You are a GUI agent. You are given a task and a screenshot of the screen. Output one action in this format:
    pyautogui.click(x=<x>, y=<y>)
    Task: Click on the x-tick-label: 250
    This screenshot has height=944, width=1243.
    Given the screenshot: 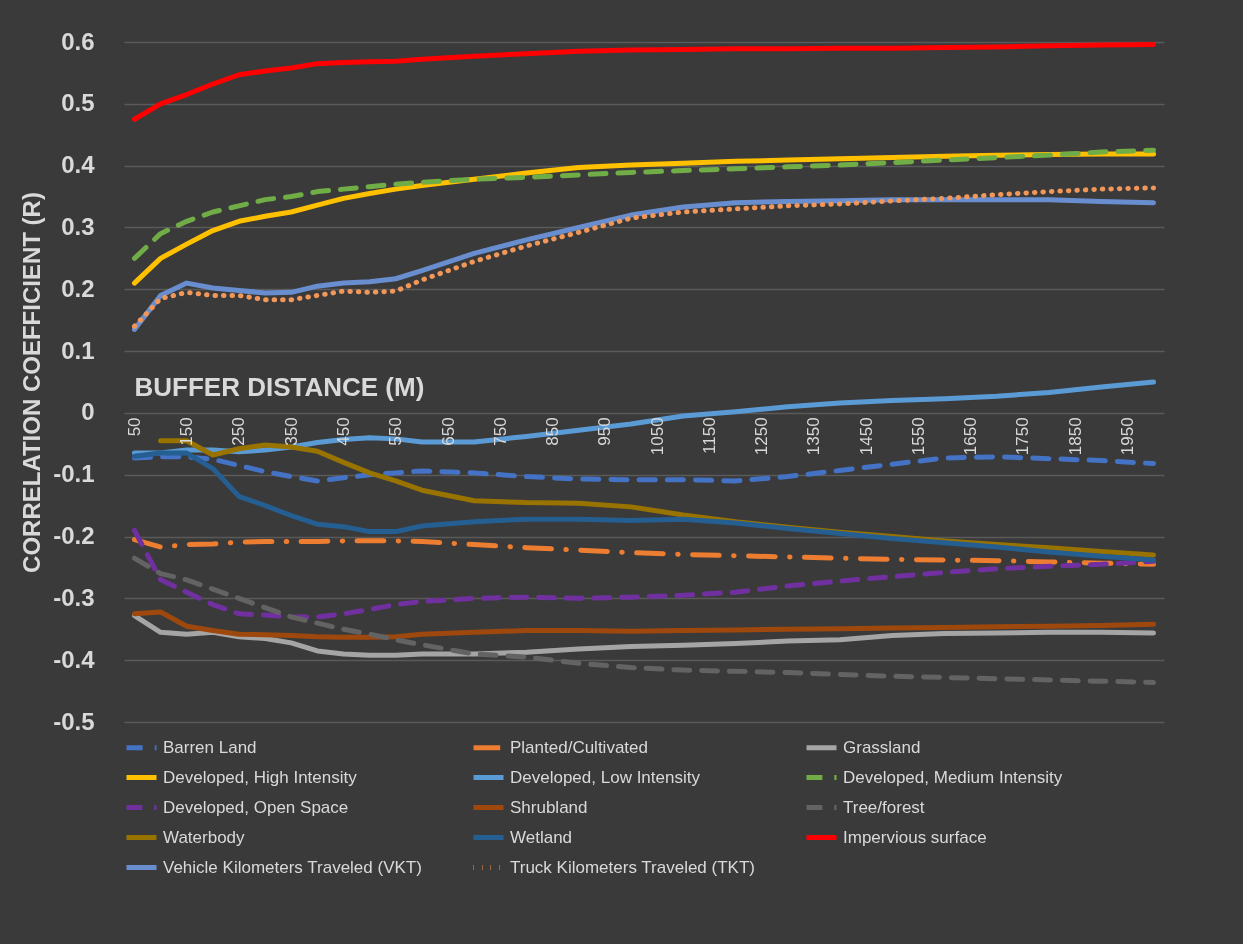 What is the action you would take?
    pyautogui.click(x=239, y=431)
    